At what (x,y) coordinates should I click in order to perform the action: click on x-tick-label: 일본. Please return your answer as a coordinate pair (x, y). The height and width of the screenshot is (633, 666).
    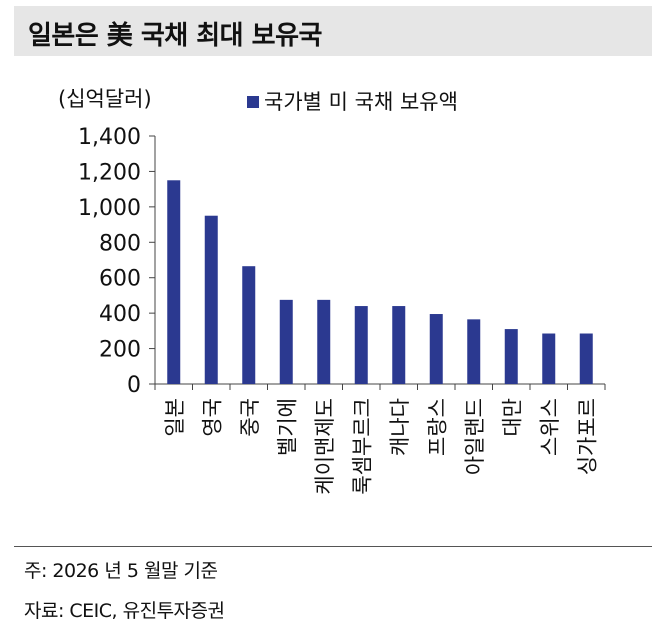
    Looking at the image, I should click on (175, 417).